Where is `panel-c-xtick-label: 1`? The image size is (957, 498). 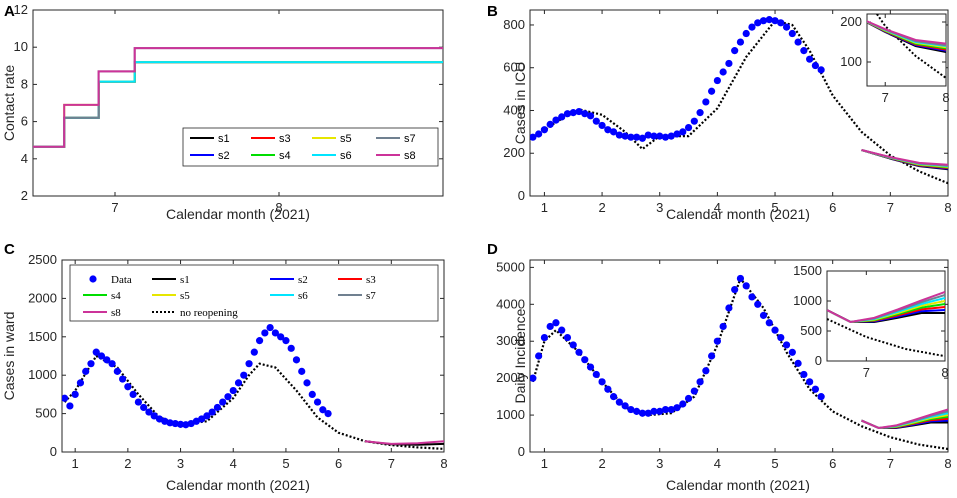 panel-c-xtick-label: 1 is located at coordinates (75, 463).